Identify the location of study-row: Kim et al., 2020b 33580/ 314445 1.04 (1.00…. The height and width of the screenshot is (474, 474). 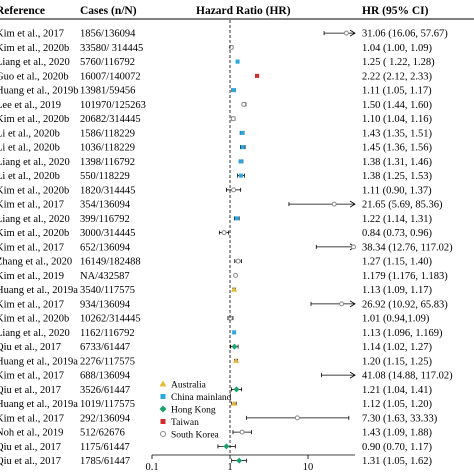
(216, 48).